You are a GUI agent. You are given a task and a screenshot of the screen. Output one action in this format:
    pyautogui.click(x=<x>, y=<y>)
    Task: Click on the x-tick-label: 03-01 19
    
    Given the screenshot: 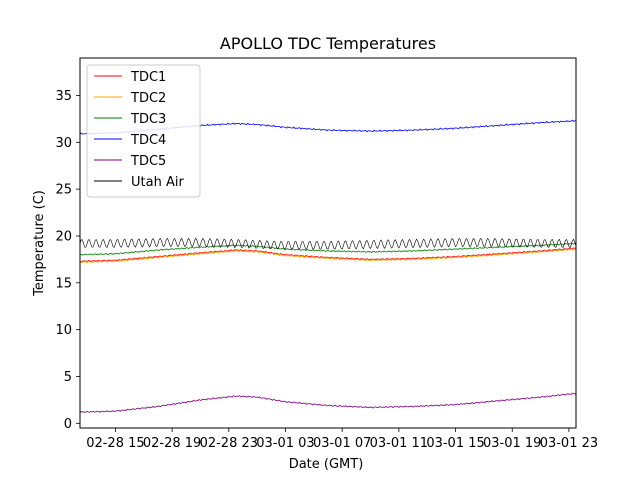 What is the action you would take?
    pyautogui.click(x=512, y=443)
    